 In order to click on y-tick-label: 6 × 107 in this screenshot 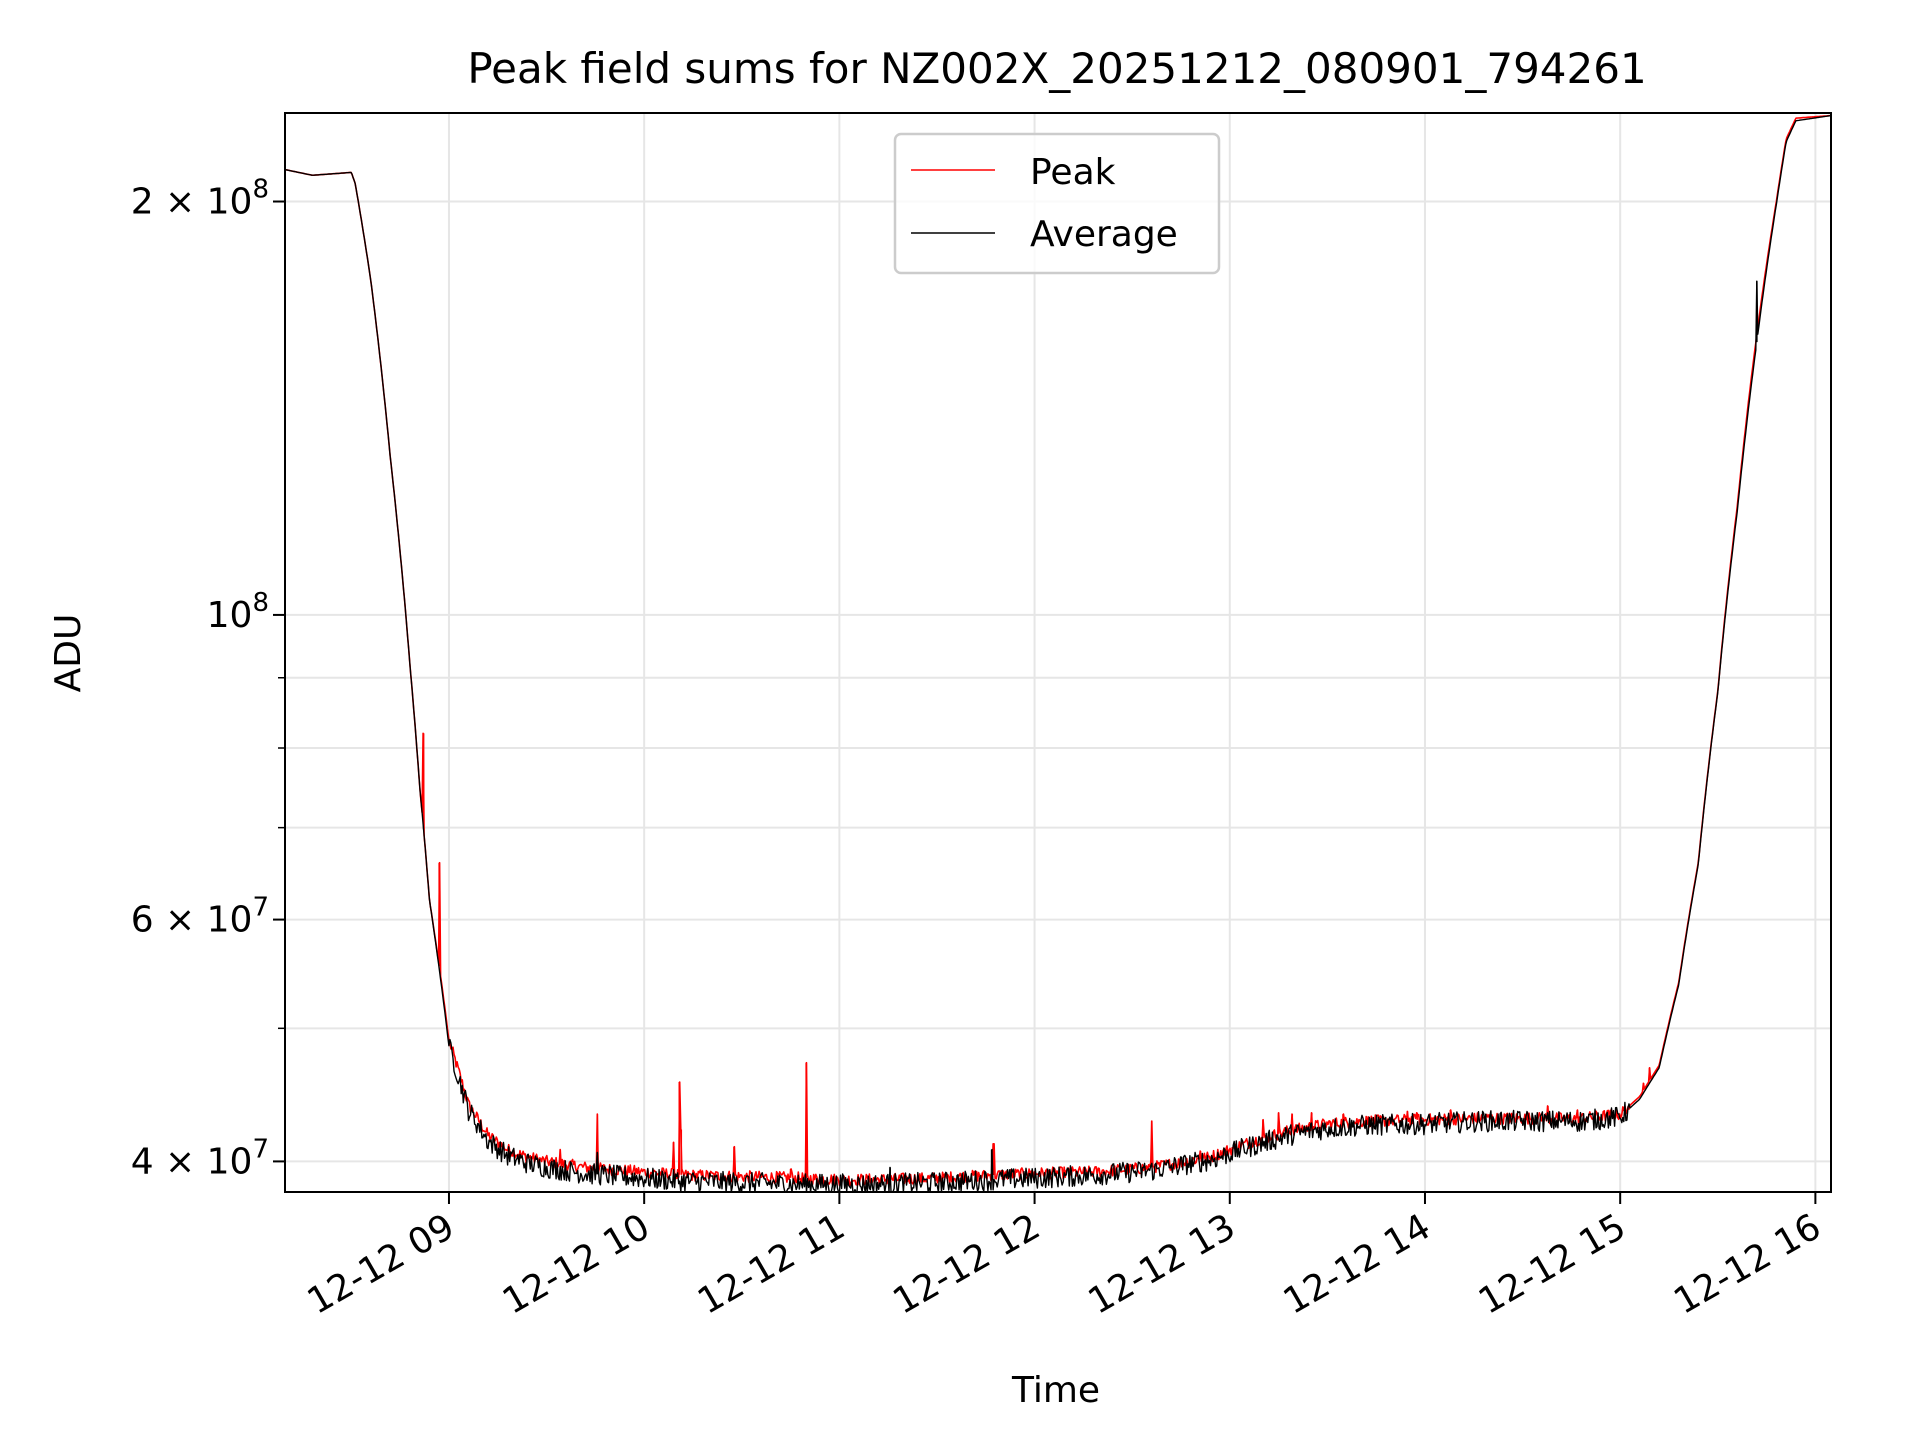, I will do `click(200, 917)`.